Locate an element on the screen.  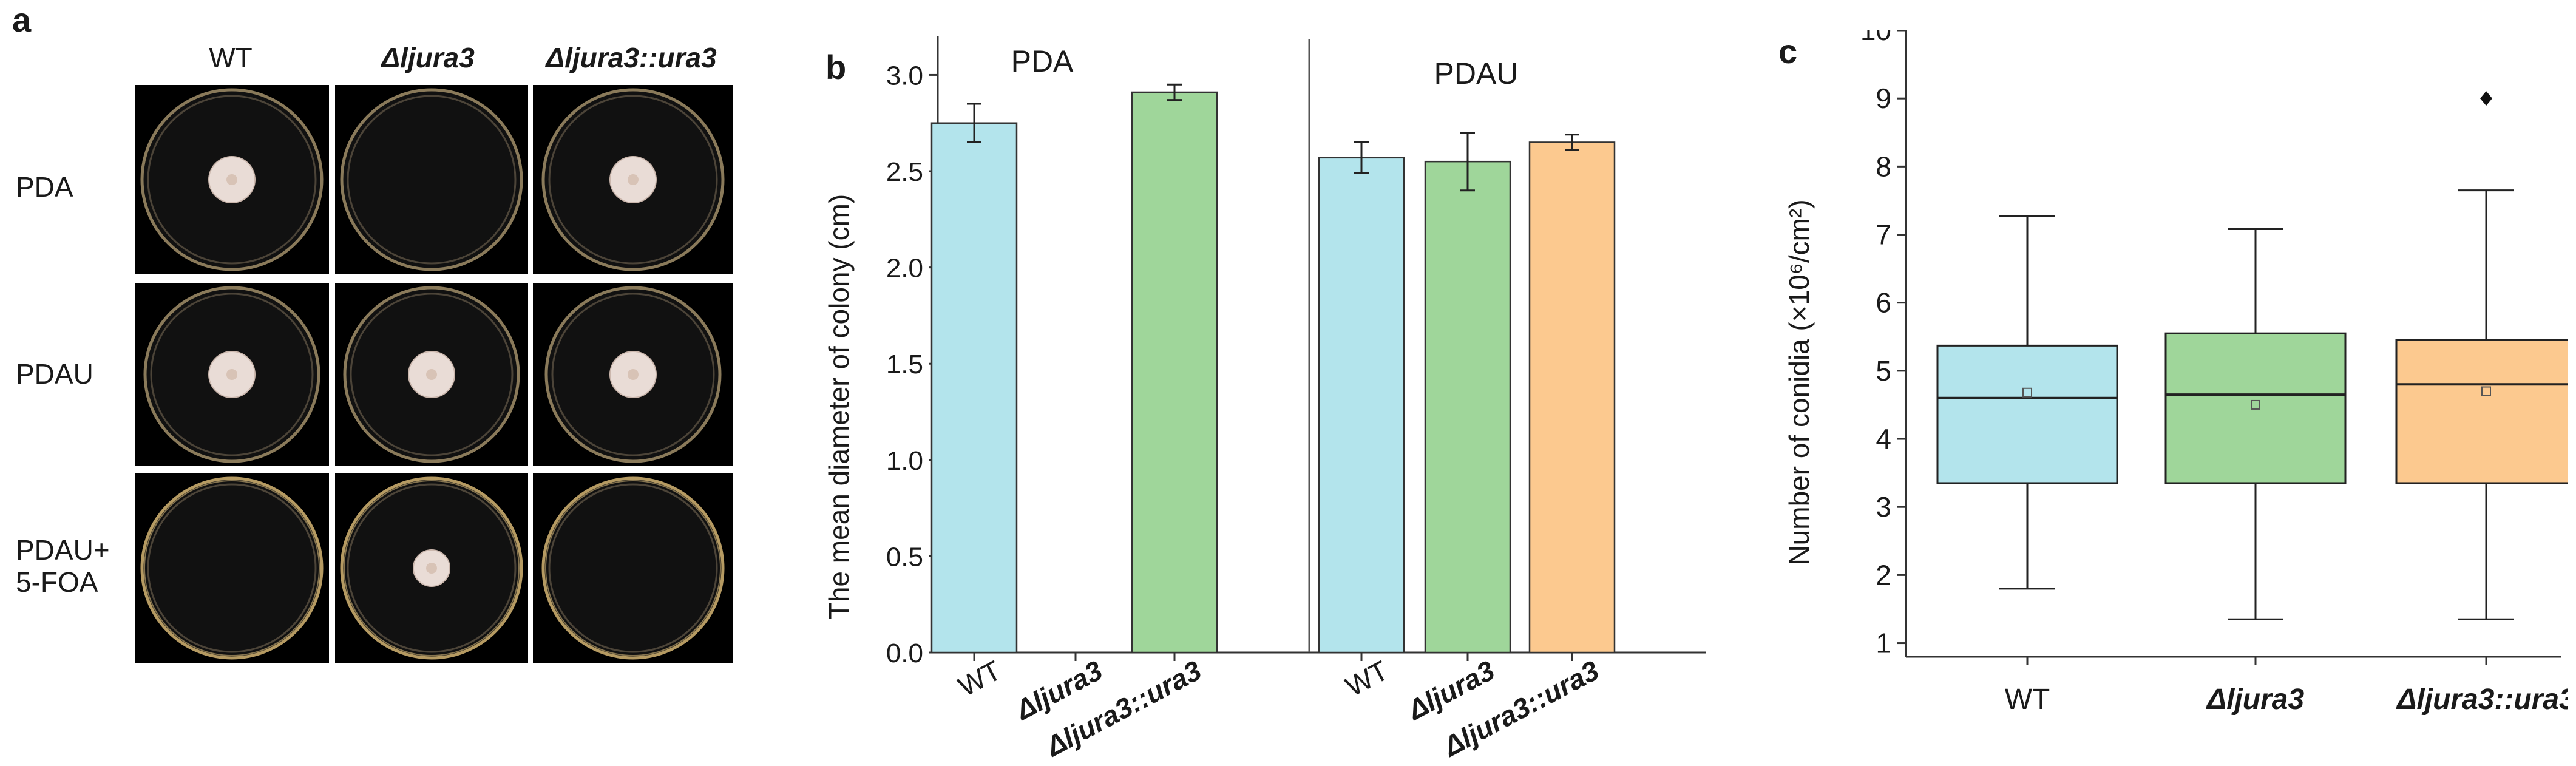
chart-c-outlier is located at coordinates (2486, 98).